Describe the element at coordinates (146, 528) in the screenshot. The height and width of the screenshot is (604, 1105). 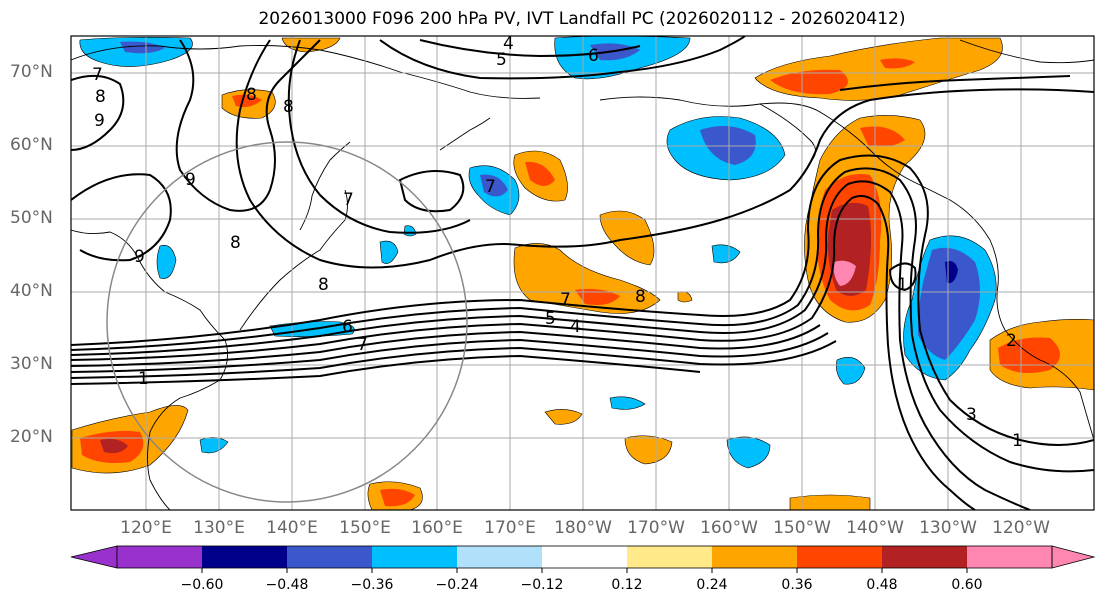
I see `lon-label: 120°E` at that location.